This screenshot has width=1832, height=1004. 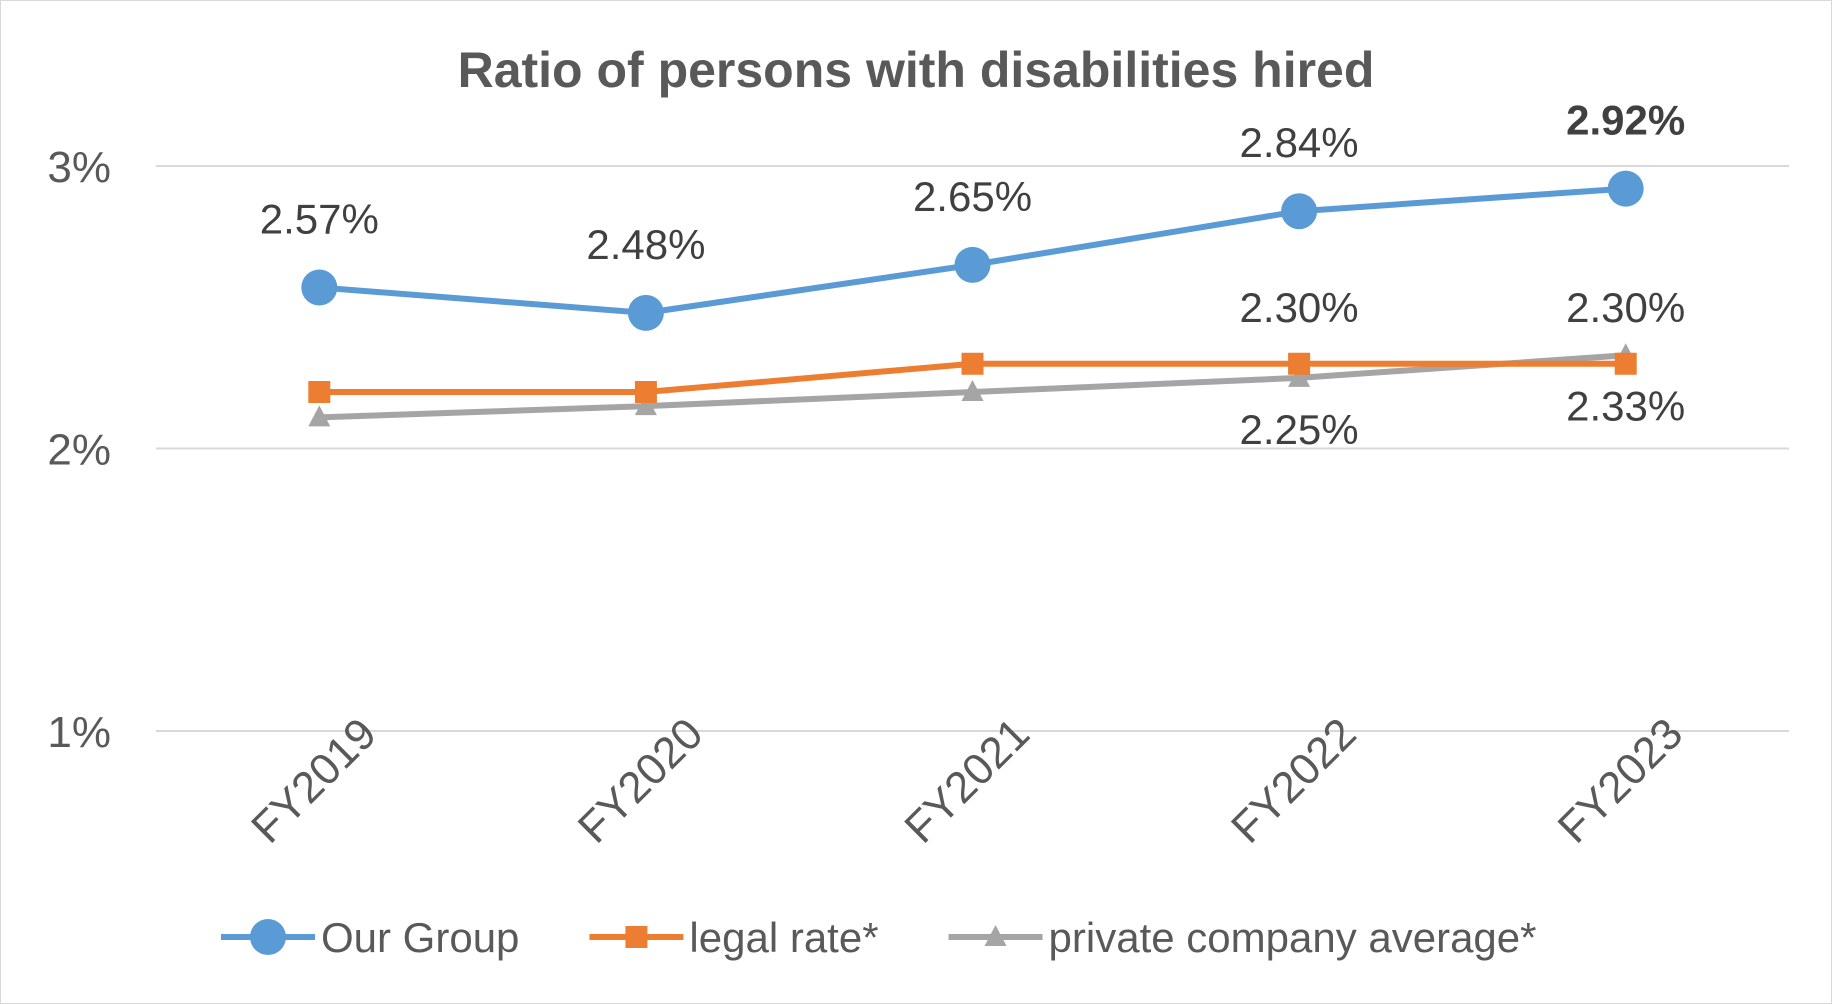 What do you see at coordinates (1299, 429) in the screenshot?
I see `data-label: 2.25%` at bounding box center [1299, 429].